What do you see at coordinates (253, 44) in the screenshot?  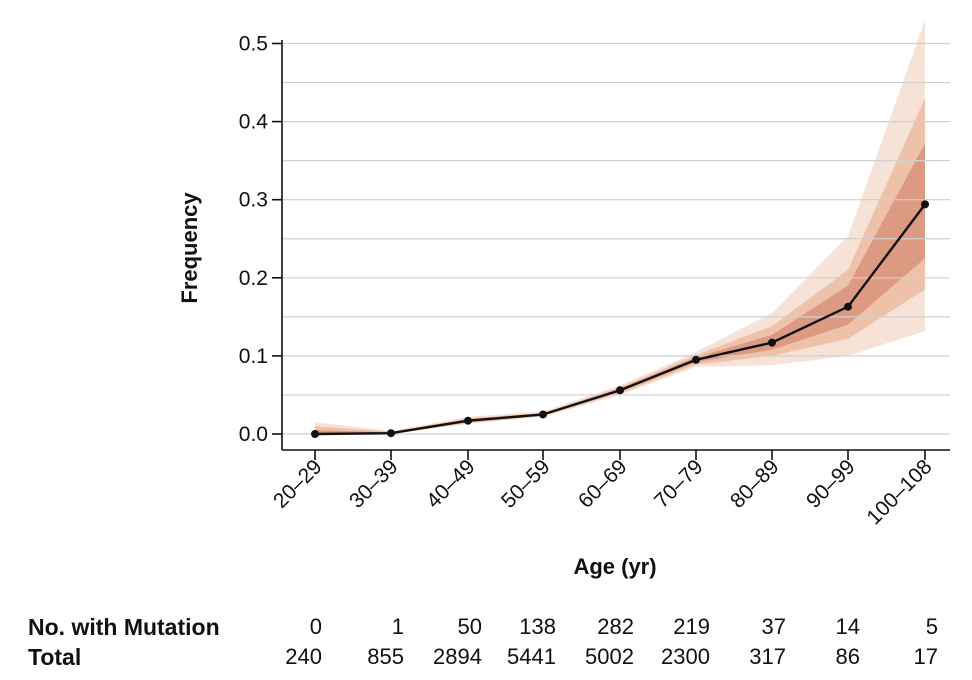 I see `y-tick-label: 0.5` at bounding box center [253, 44].